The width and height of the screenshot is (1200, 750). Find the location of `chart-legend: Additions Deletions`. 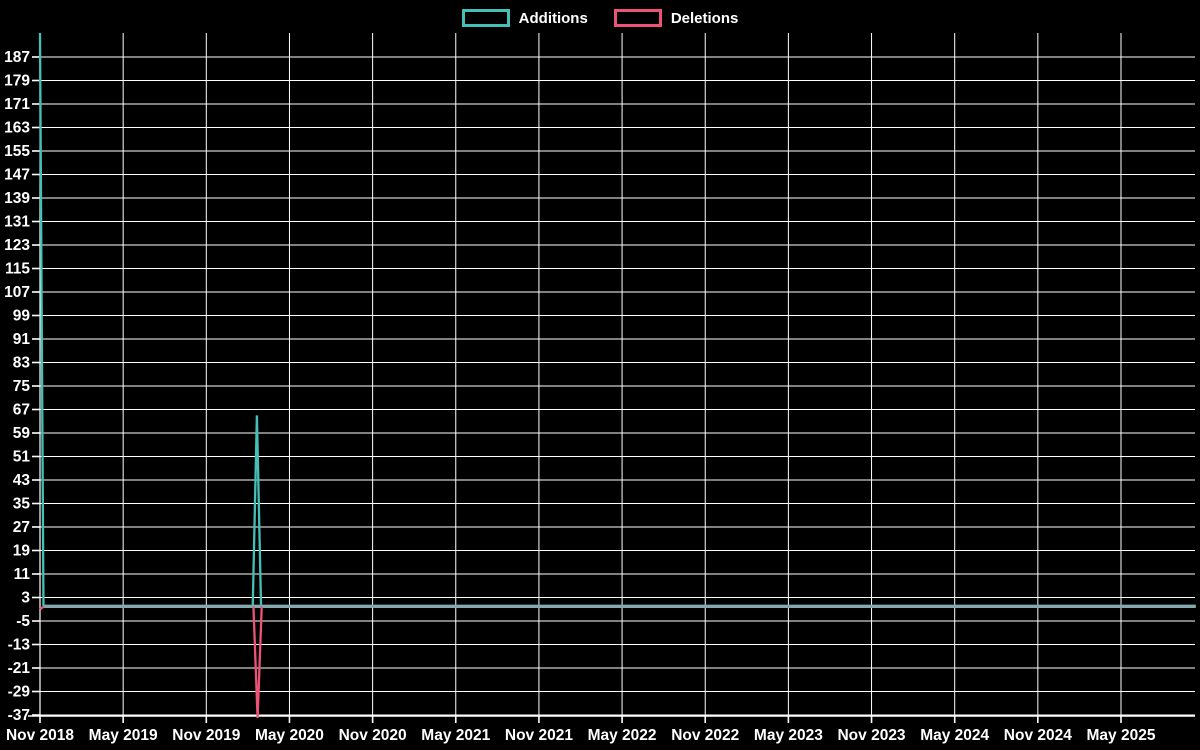

chart-legend: Additions Deletions is located at coordinates (600, 18).